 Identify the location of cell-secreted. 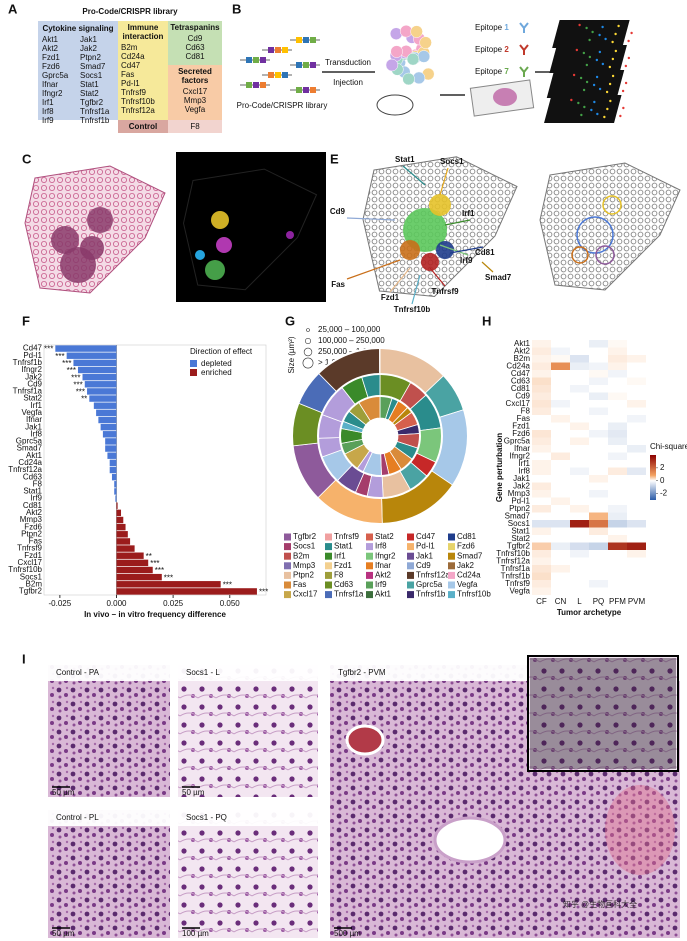
(195, 92).